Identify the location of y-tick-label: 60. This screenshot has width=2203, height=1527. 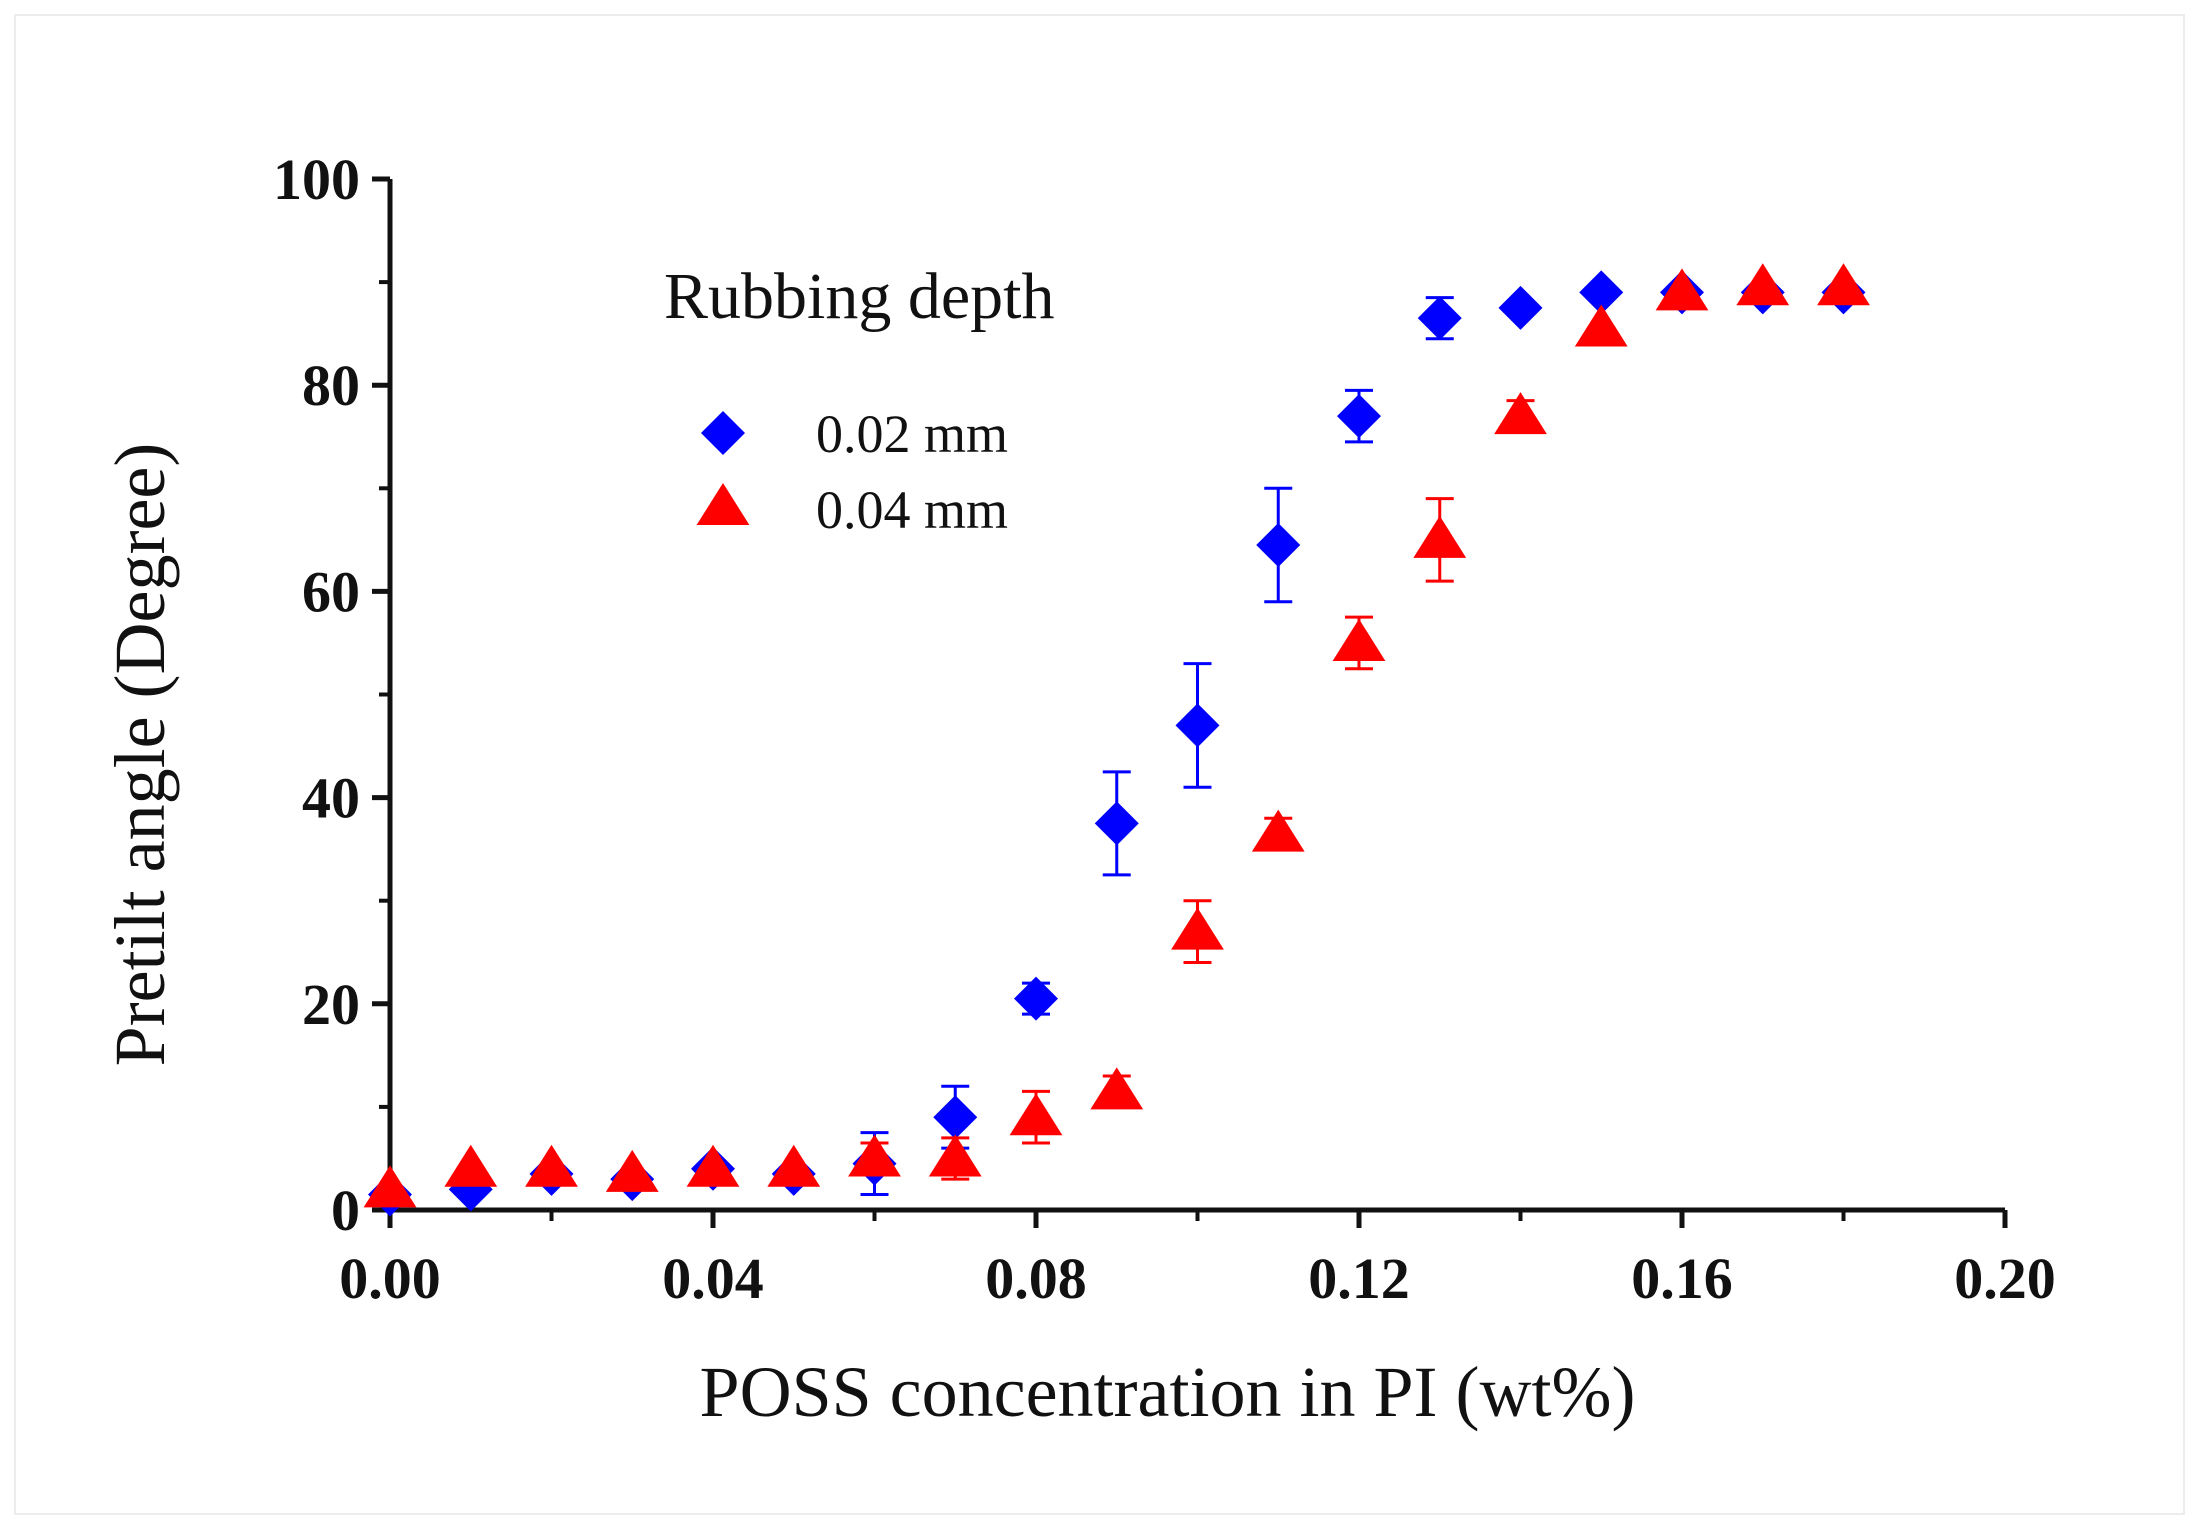
(331, 591).